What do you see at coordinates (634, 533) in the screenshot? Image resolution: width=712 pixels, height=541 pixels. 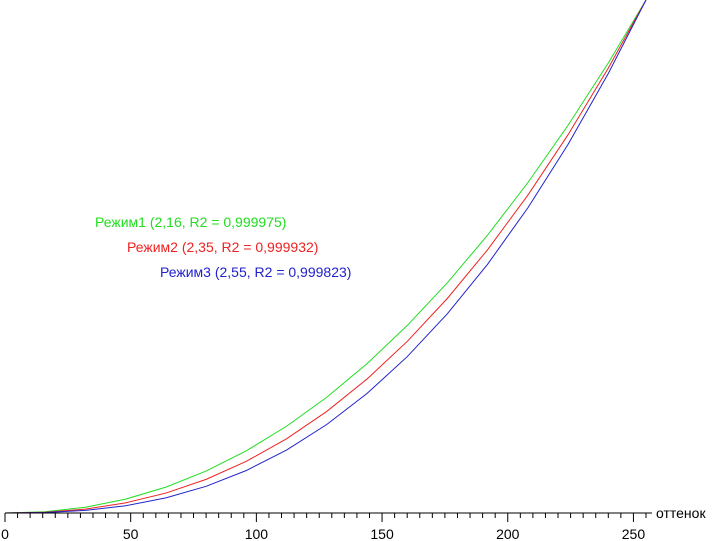 I see `x-tick-label: 250` at bounding box center [634, 533].